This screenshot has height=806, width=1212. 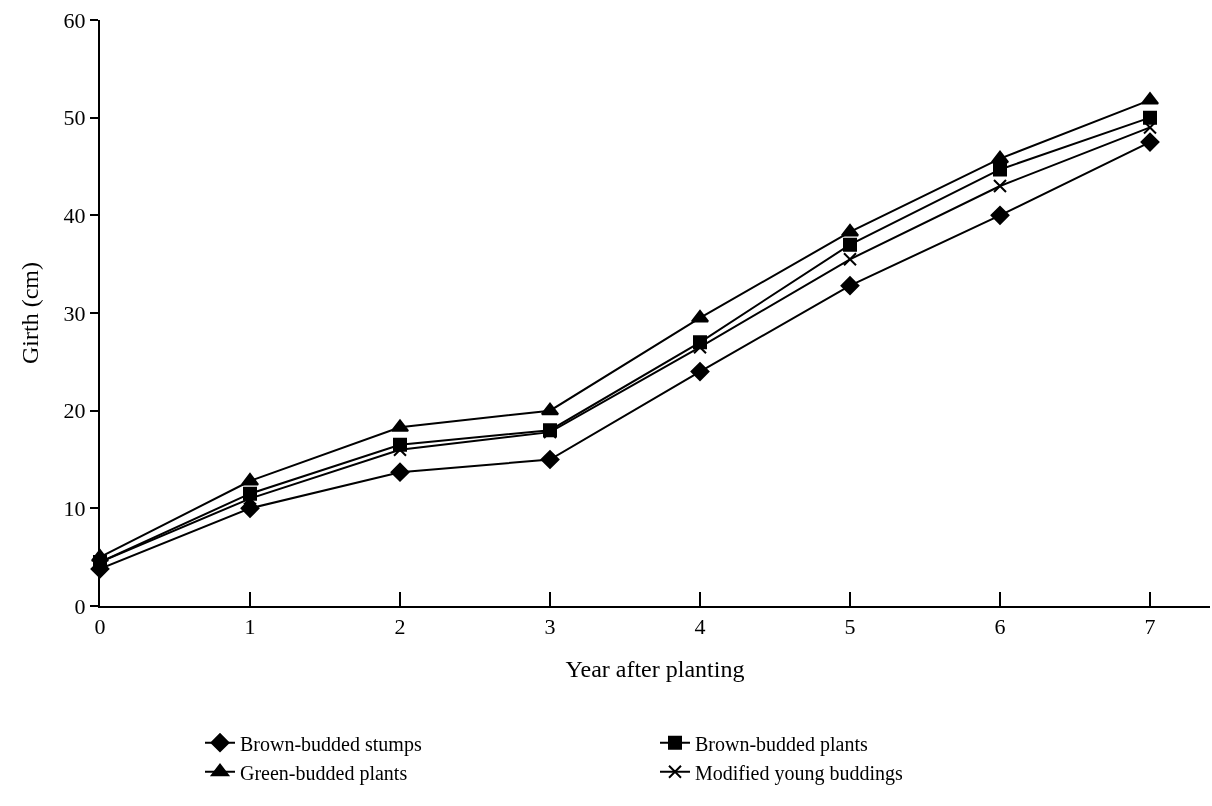 What do you see at coordinates (74, 313) in the screenshot?
I see `y-tick-label: 30` at bounding box center [74, 313].